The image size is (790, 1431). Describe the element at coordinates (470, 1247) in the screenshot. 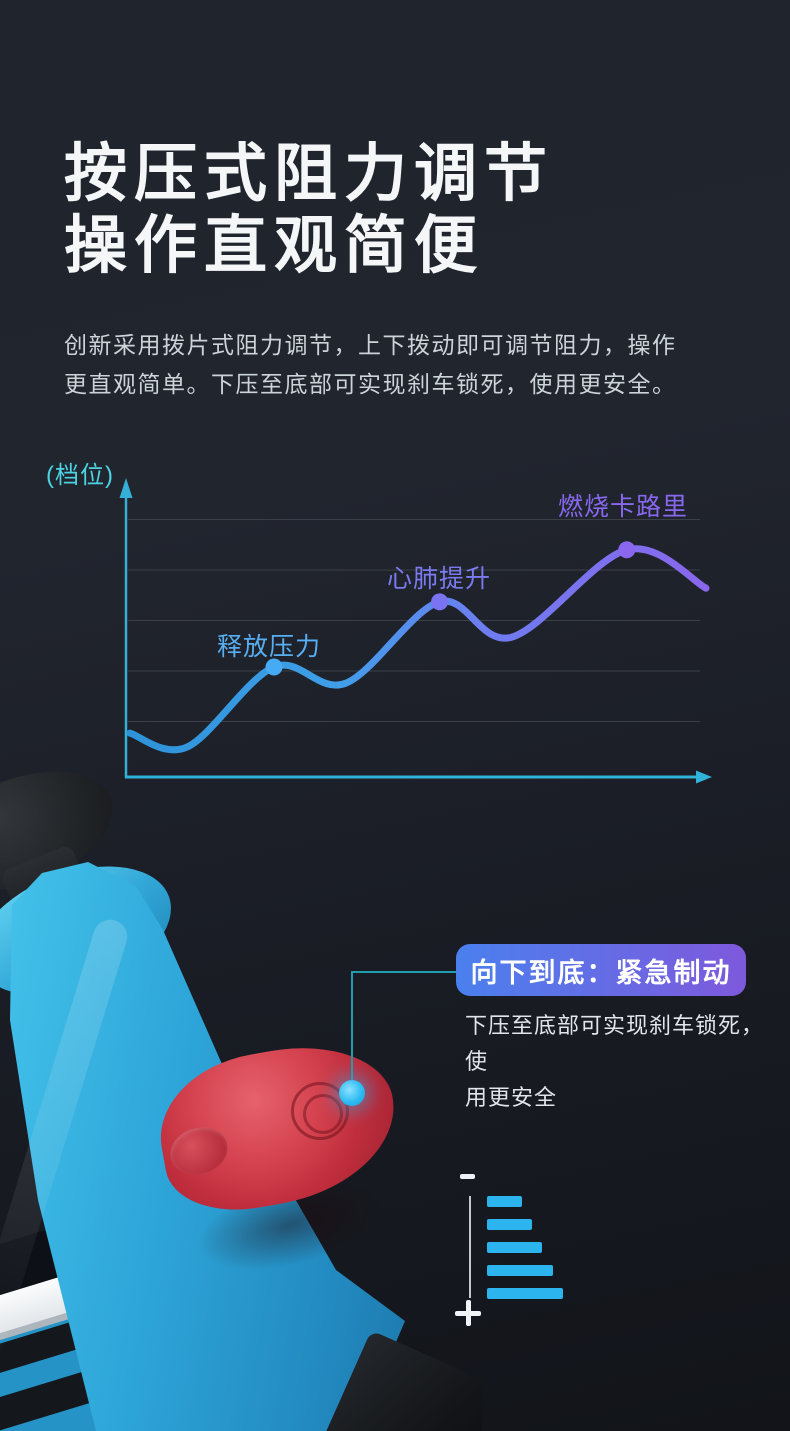

I see `indicator-axis-line` at that location.